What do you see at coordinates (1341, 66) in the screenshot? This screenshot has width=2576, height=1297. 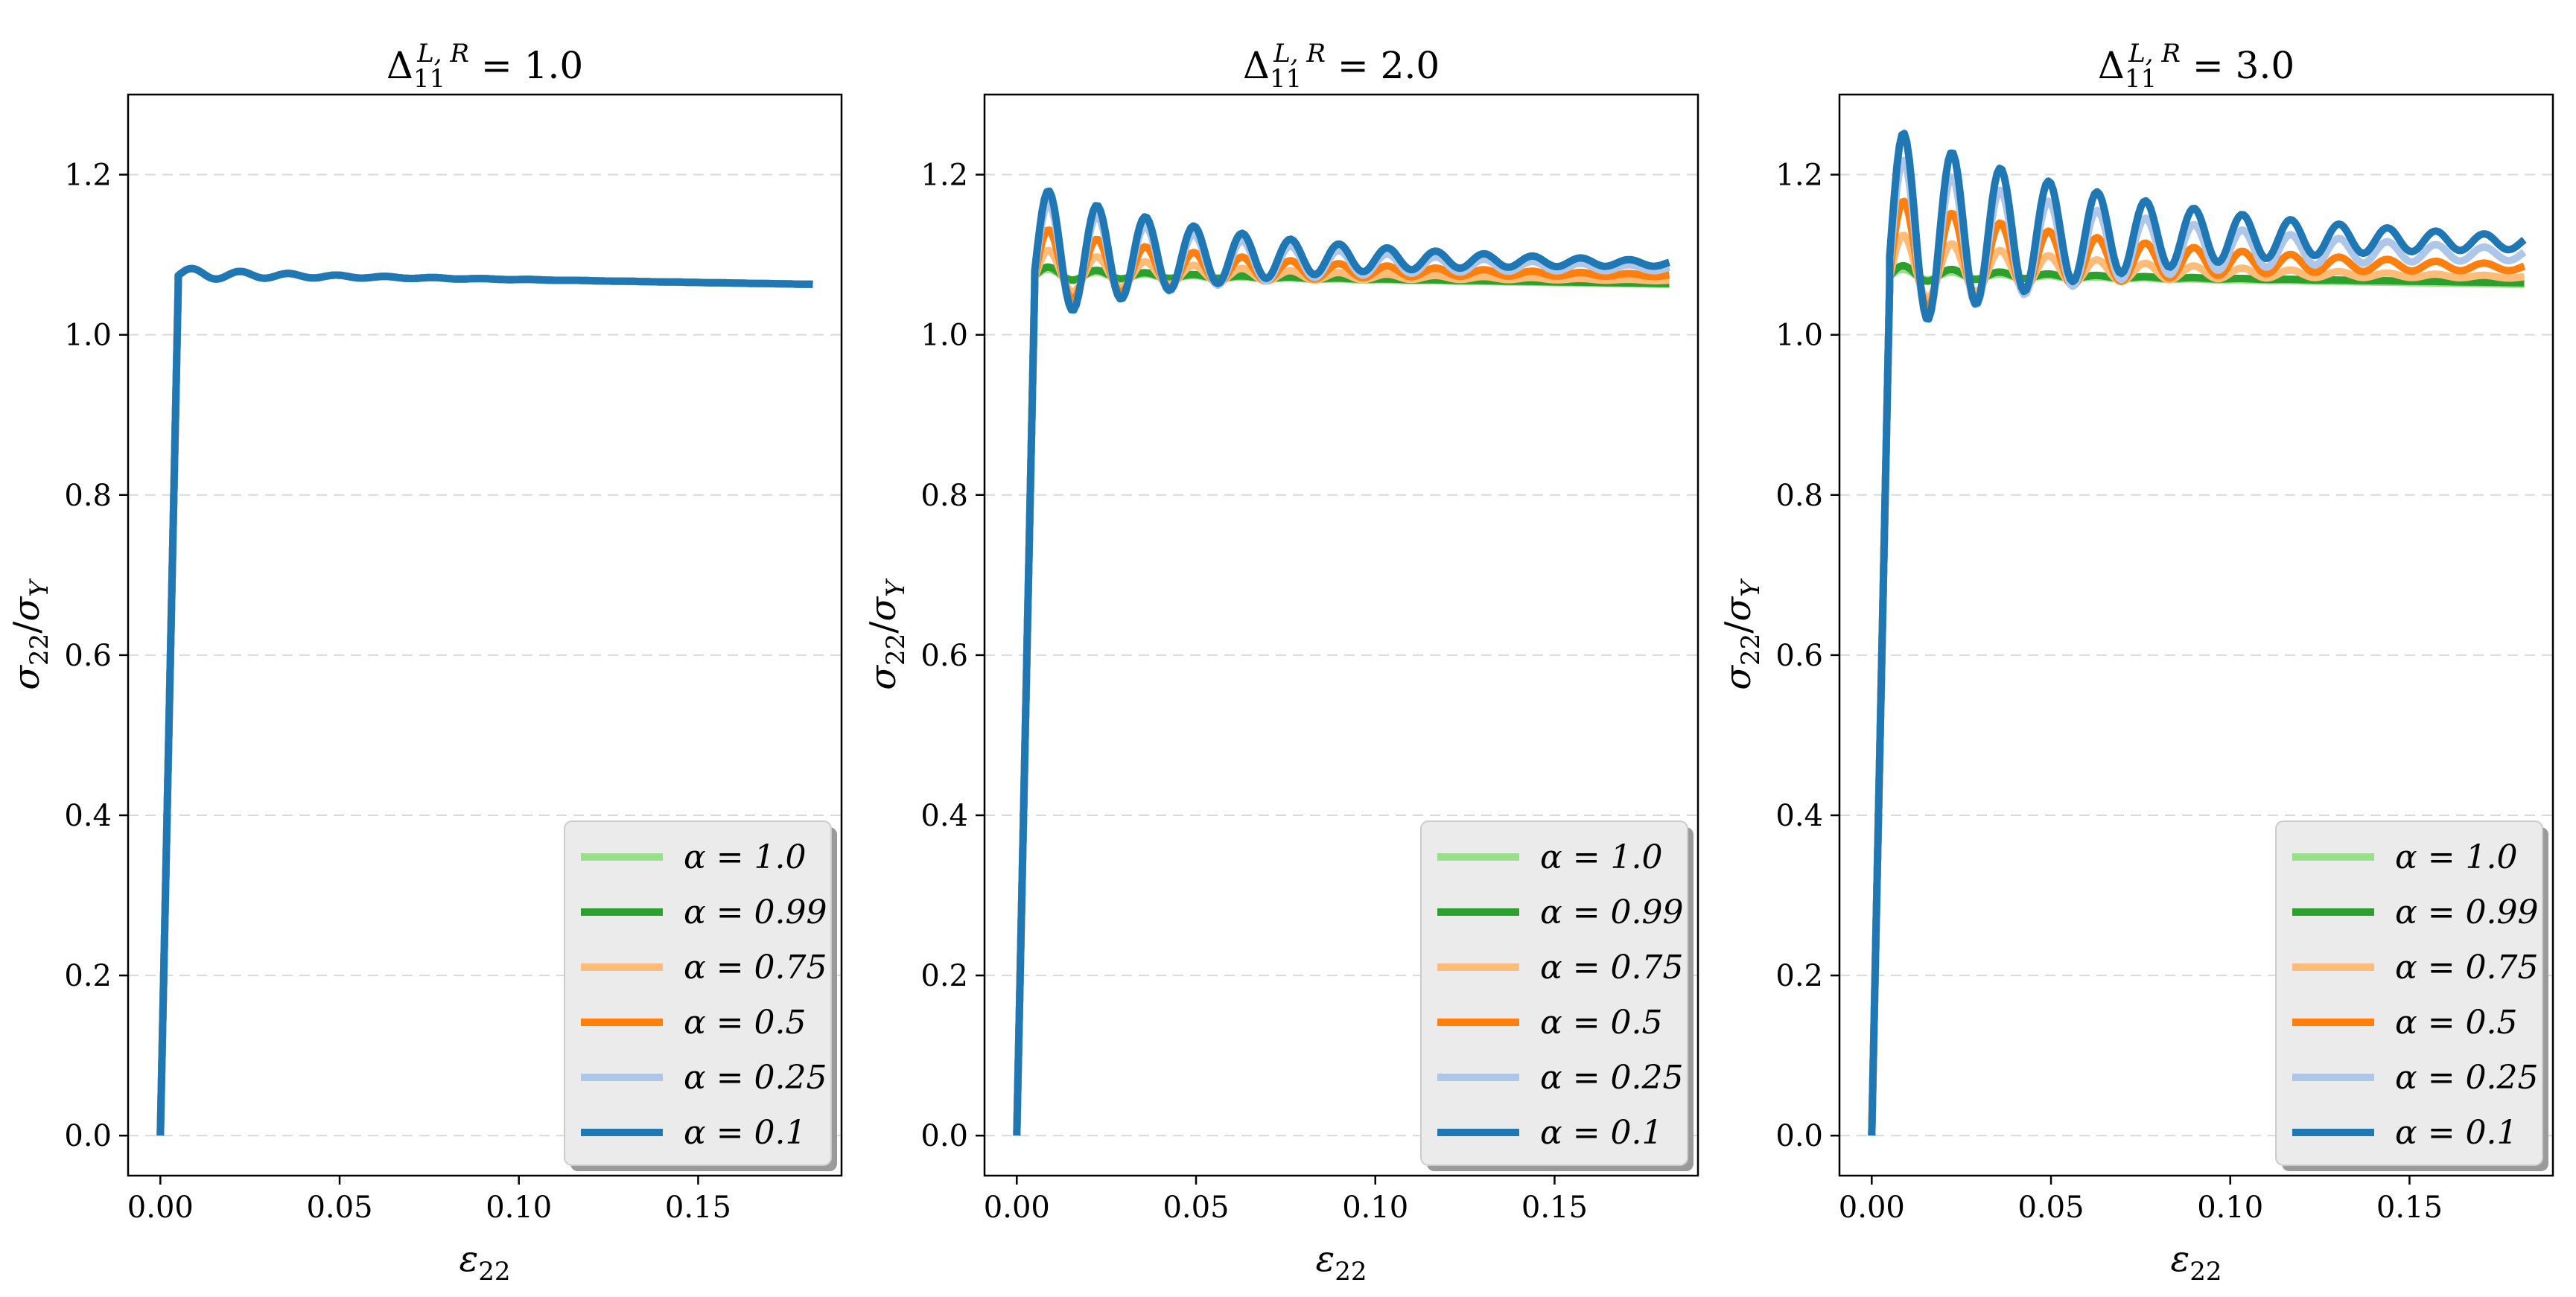 I see `panel-title: Δ11L, R = 2.0` at bounding box center [1341, 66].